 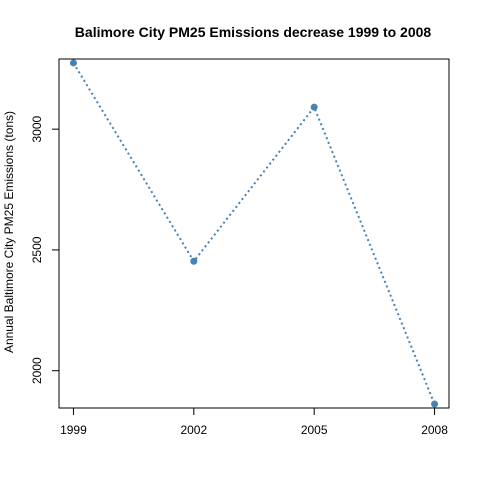 What do you see at coordinates (37, 370) in the screenshot?
I see `y-tick-label: 2000` at bounding box center [37, 370].